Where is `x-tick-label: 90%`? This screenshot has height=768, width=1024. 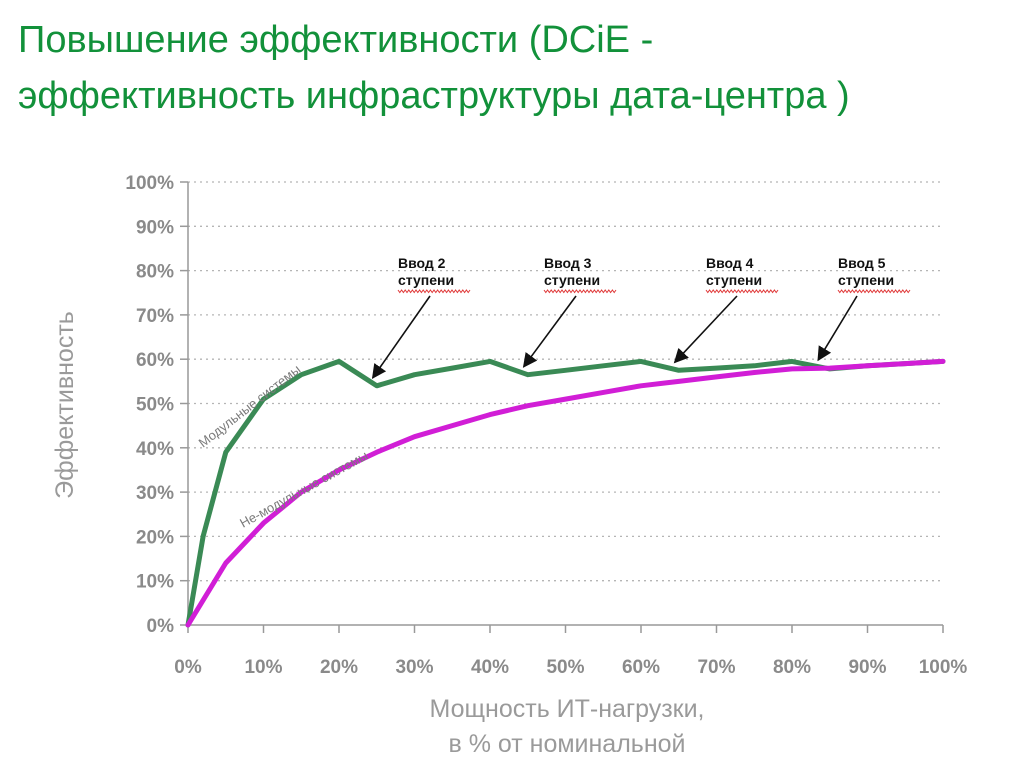
x-tick-label: 90% is located at coordinates (867, 667).